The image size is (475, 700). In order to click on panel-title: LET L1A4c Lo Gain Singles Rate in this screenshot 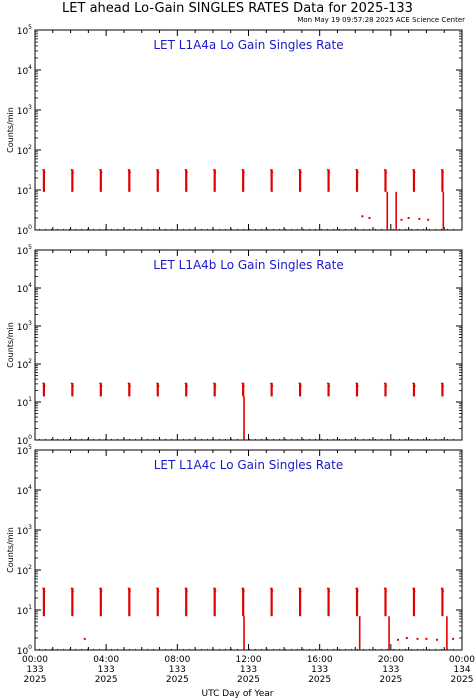, I will do `click(249, 465)`.